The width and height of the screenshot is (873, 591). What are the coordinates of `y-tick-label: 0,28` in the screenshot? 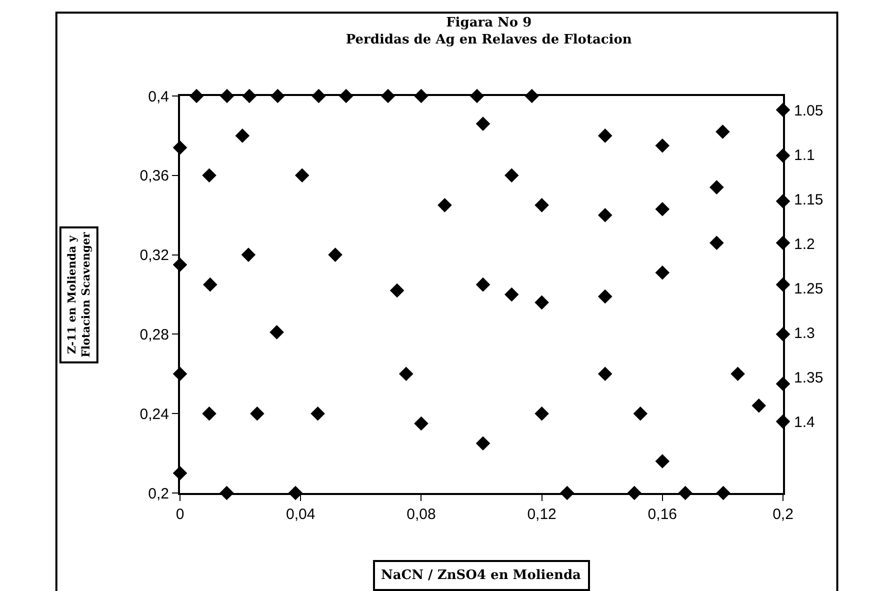 It's located at (154, 335).